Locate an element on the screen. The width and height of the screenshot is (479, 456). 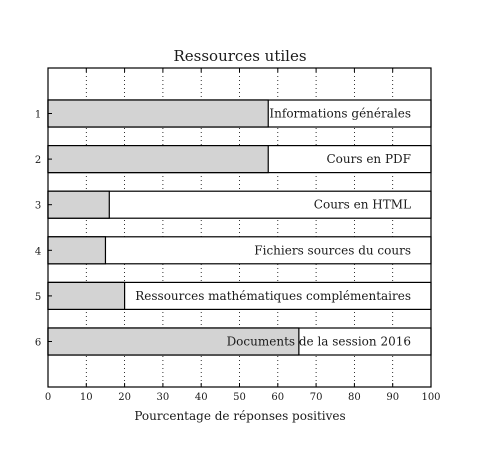
x-tick-label: 50 is located at coordinates (239, 397).